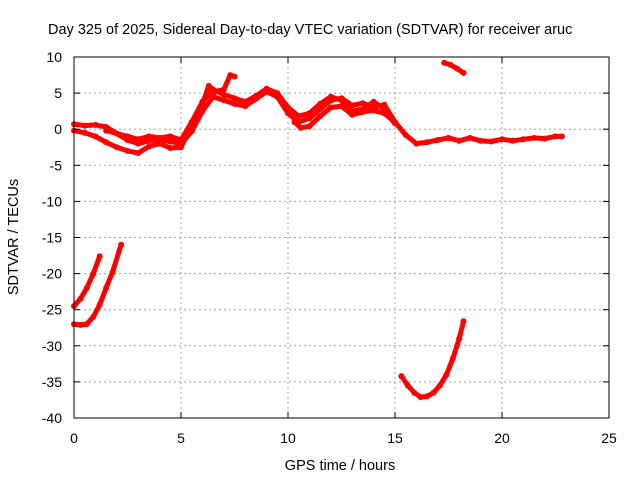 This screenshot has width=640, height=485. I want to click on series-track-high, so click(453, 68).